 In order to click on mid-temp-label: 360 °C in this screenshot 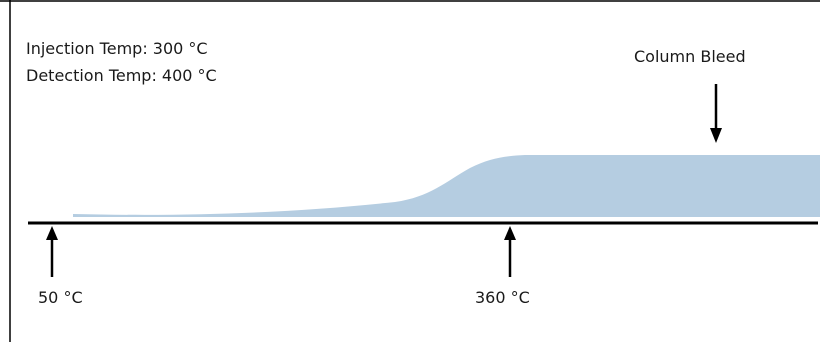, I will do `click(502, 297)`.